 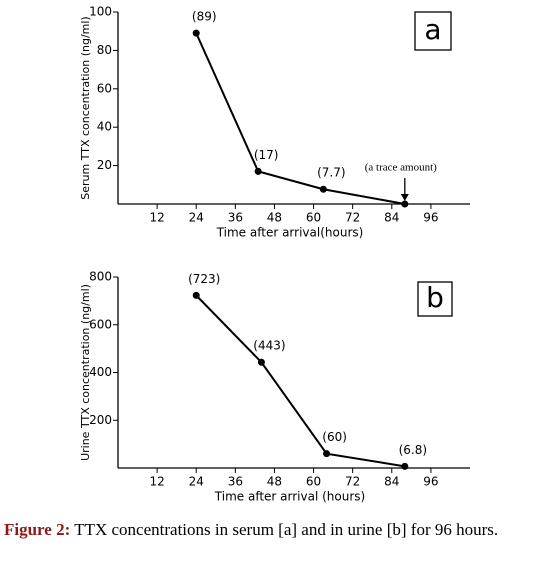 I want to click on y-tick-label: 200, so click(x=100, y=420).